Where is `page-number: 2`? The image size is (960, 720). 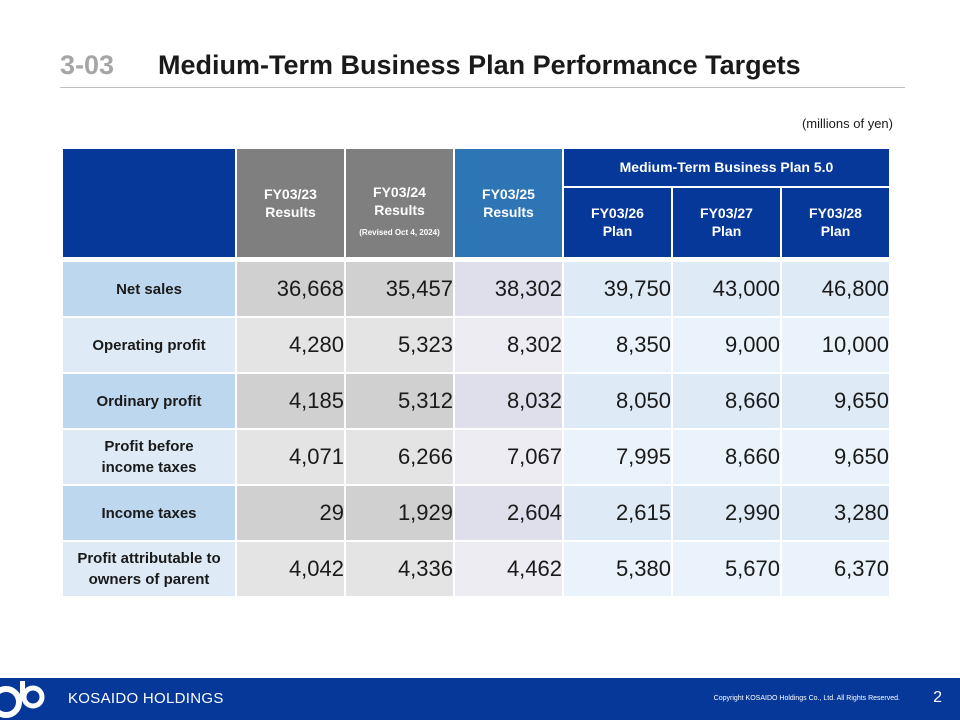
page-number: 2 is located at coordinates (937, 697).